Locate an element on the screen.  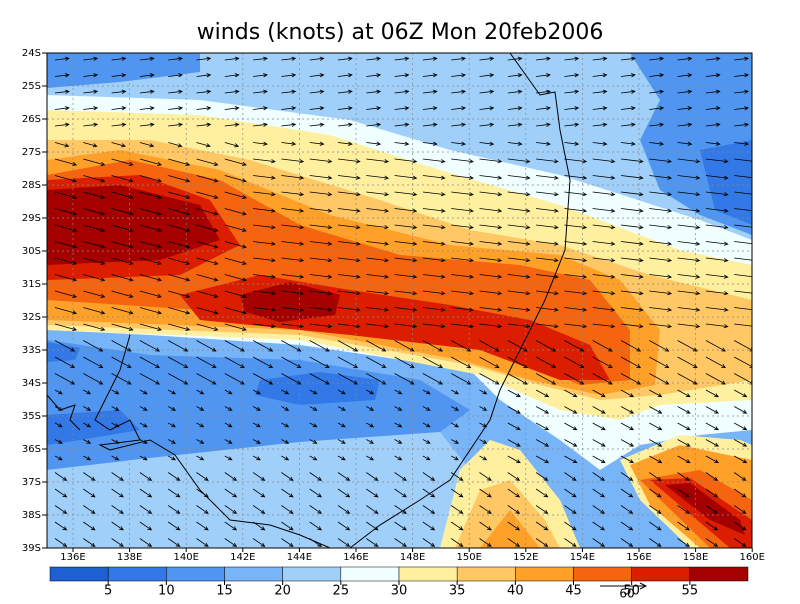
colorbar-label: 55 is located at coordinates (690, 591).